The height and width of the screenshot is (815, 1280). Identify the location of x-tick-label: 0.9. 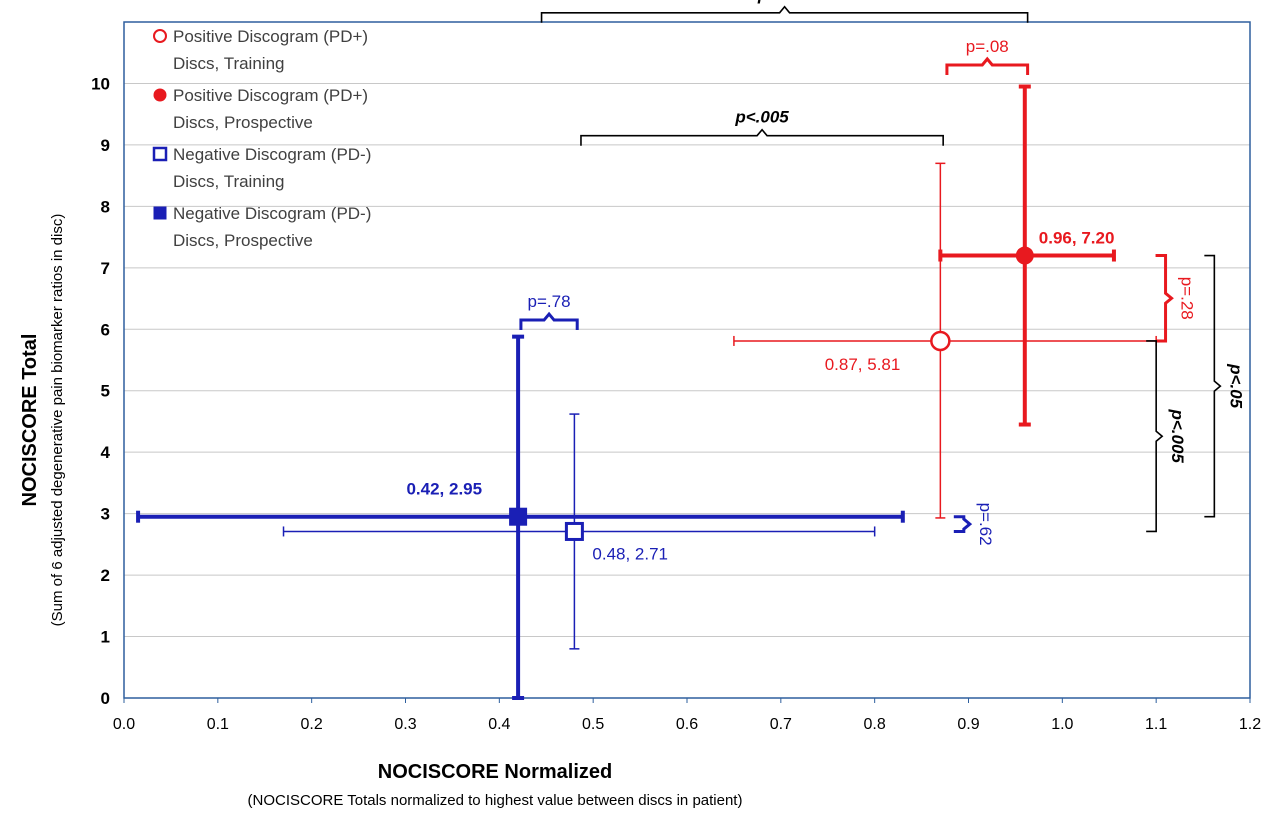
(968, 724).